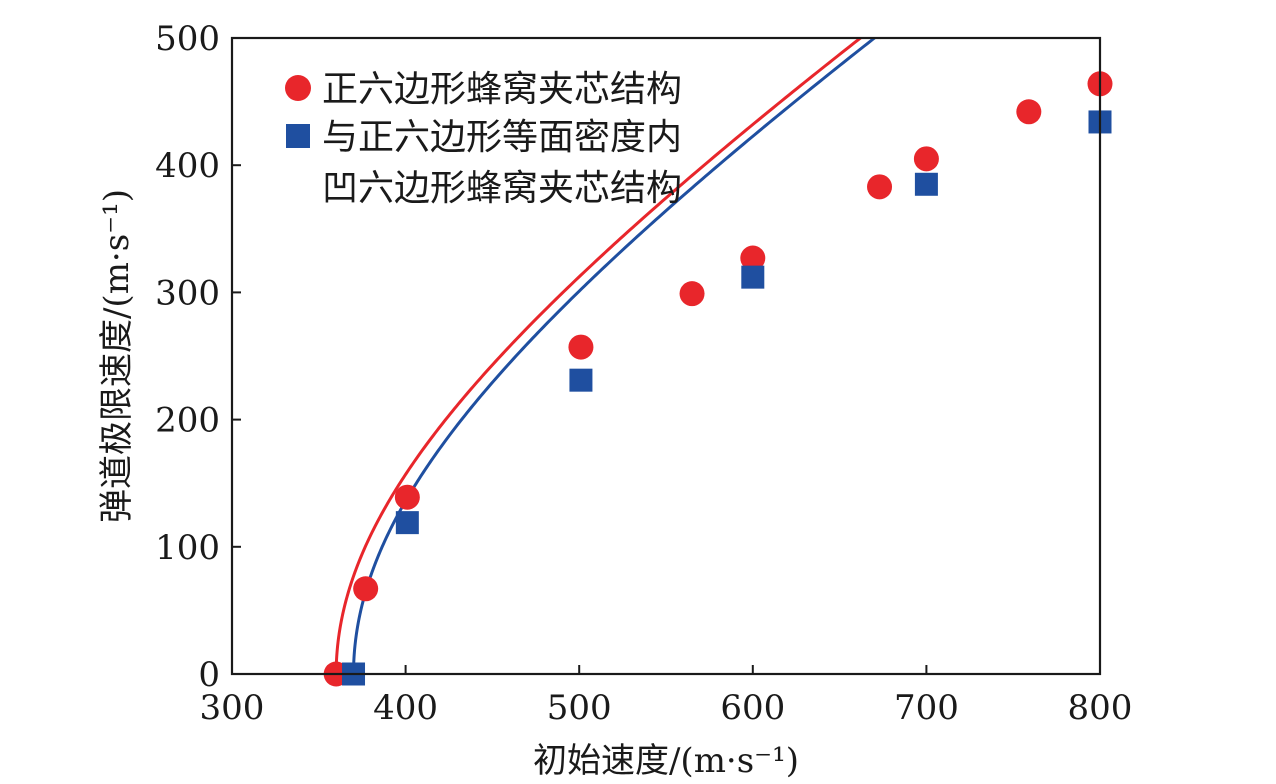 The height and width of the screenshot is (784, 1276). What do you see at coordinates (752, 708) in the screenshot?
I see `x-tick-label: 600` at bounding box center [752, 708].